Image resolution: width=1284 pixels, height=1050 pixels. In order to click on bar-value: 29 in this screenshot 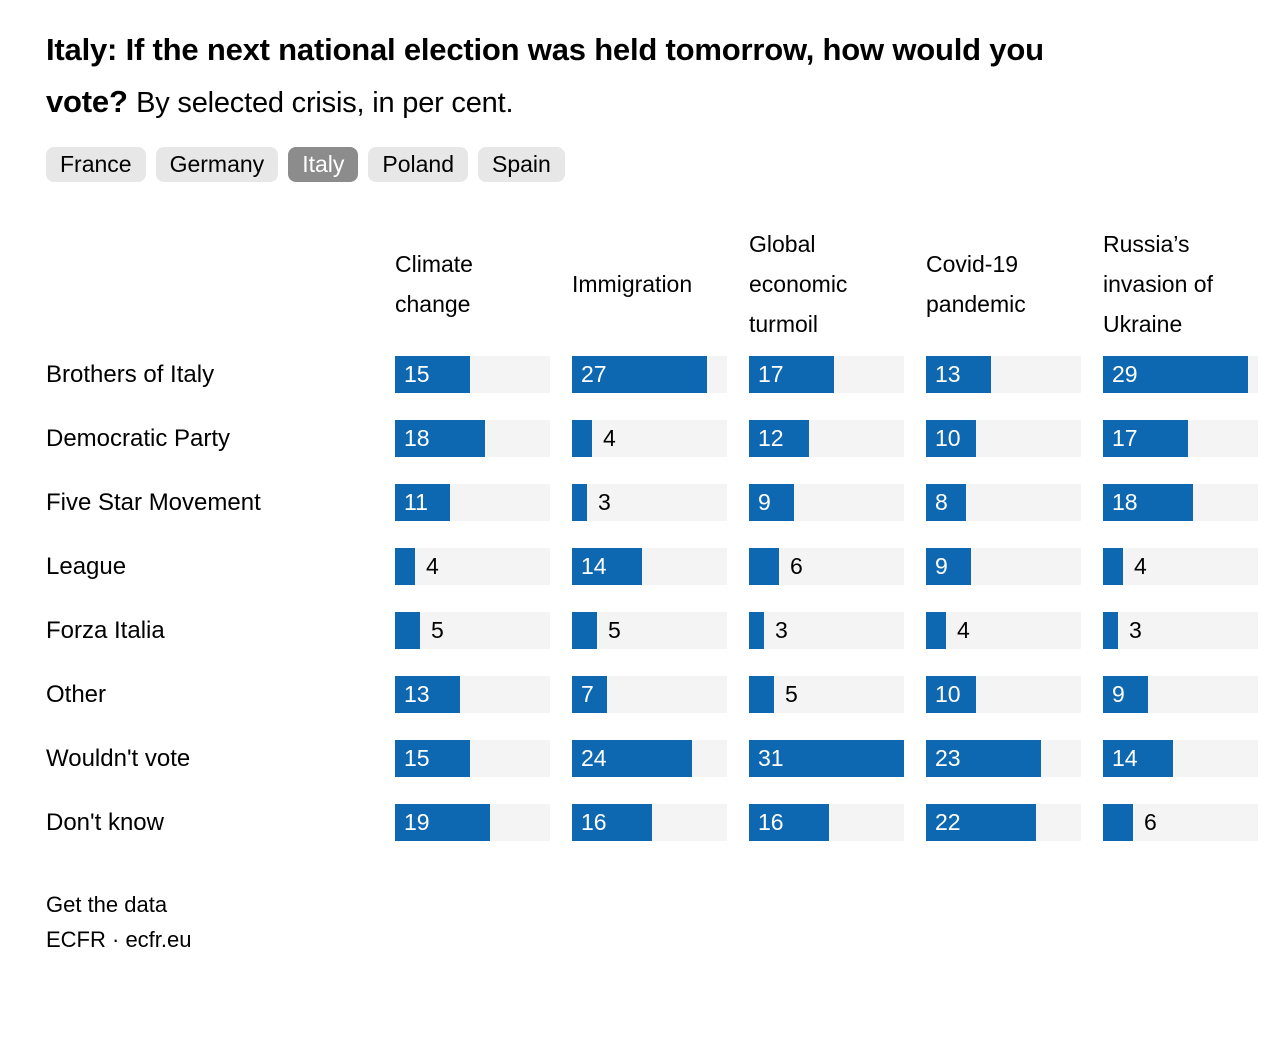, I will do `click(1125, 374)`.